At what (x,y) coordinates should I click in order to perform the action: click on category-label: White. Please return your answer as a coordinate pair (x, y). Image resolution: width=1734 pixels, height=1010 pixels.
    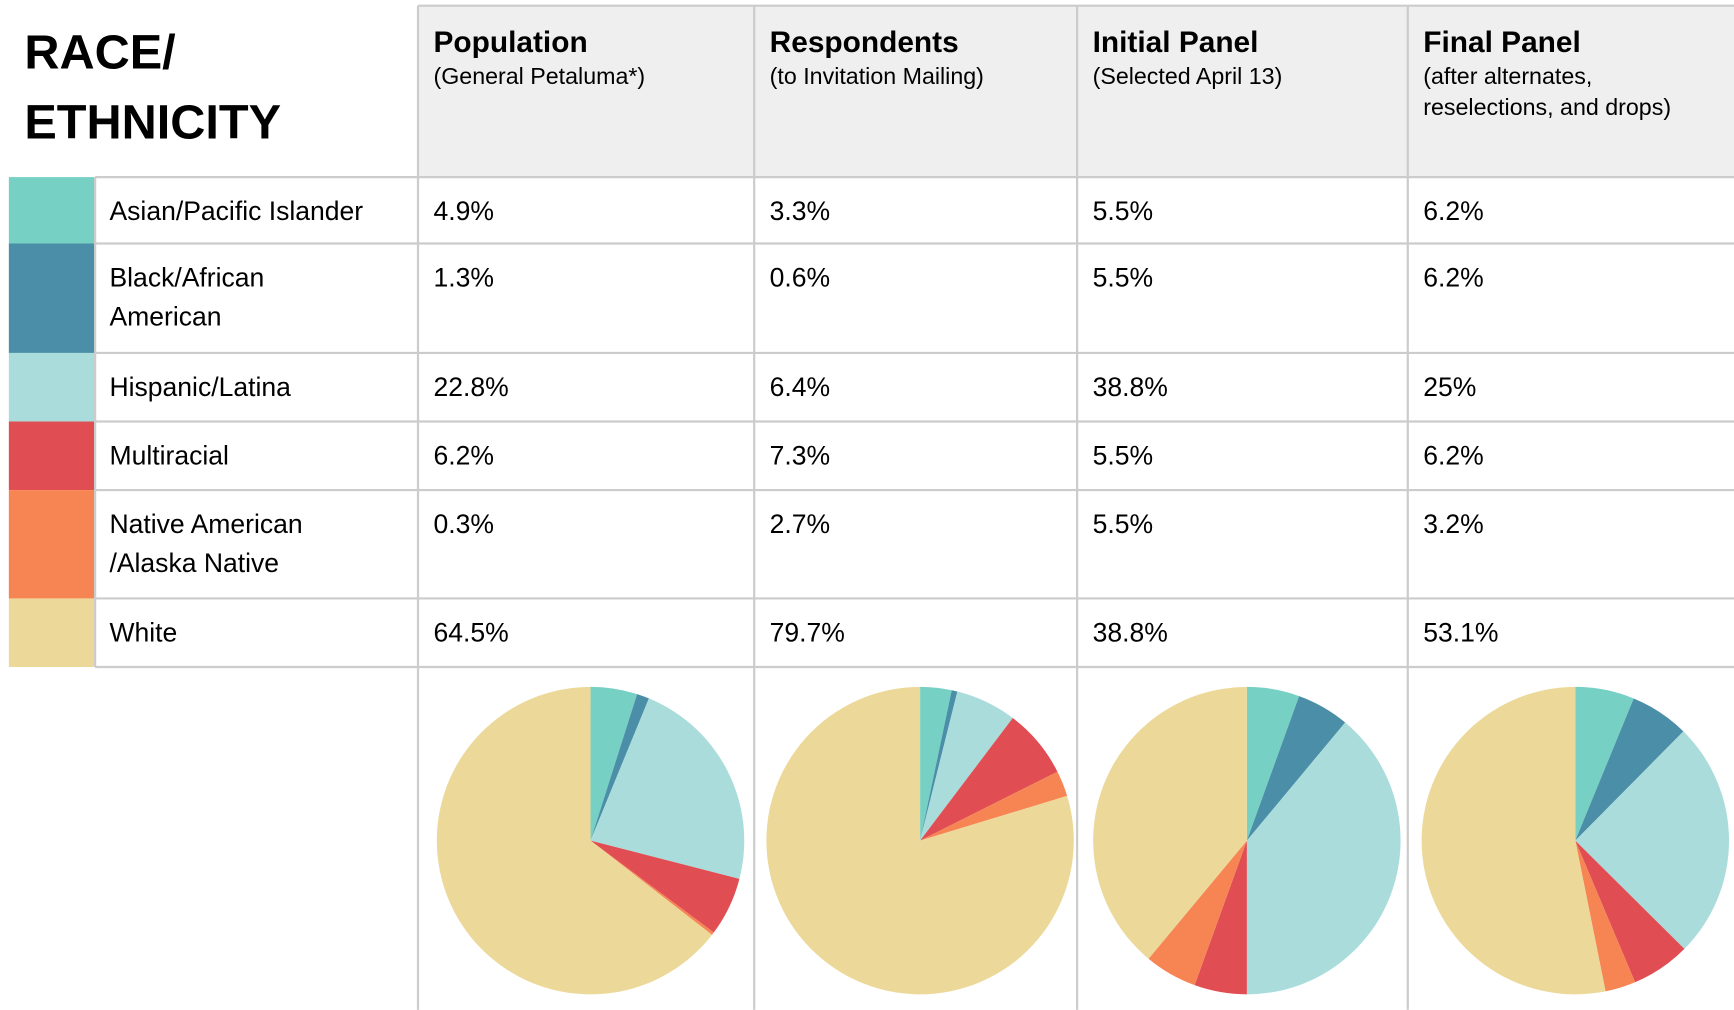
    Looking at the image, I should click on (143, 633).